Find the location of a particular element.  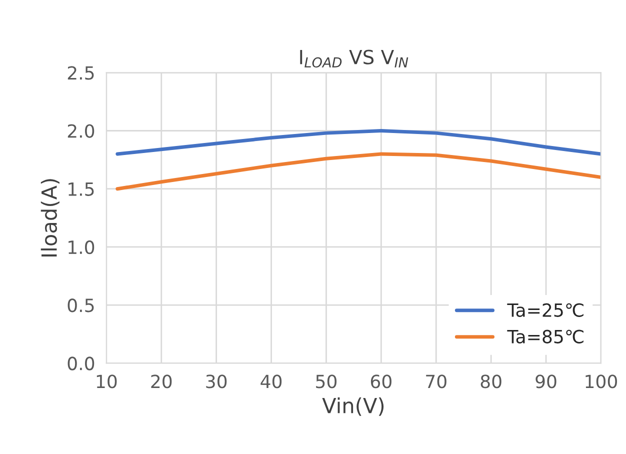

x-tick-label: 60 is located at coordinates (381, 381).